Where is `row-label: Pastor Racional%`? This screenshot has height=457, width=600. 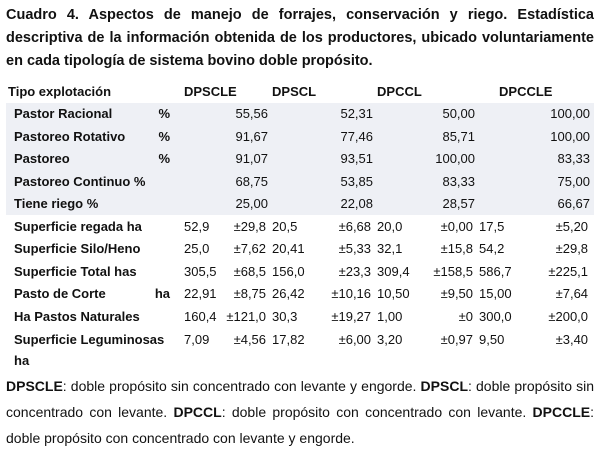 row-label: Pastor Racional% is located at coordinates (95, 113).